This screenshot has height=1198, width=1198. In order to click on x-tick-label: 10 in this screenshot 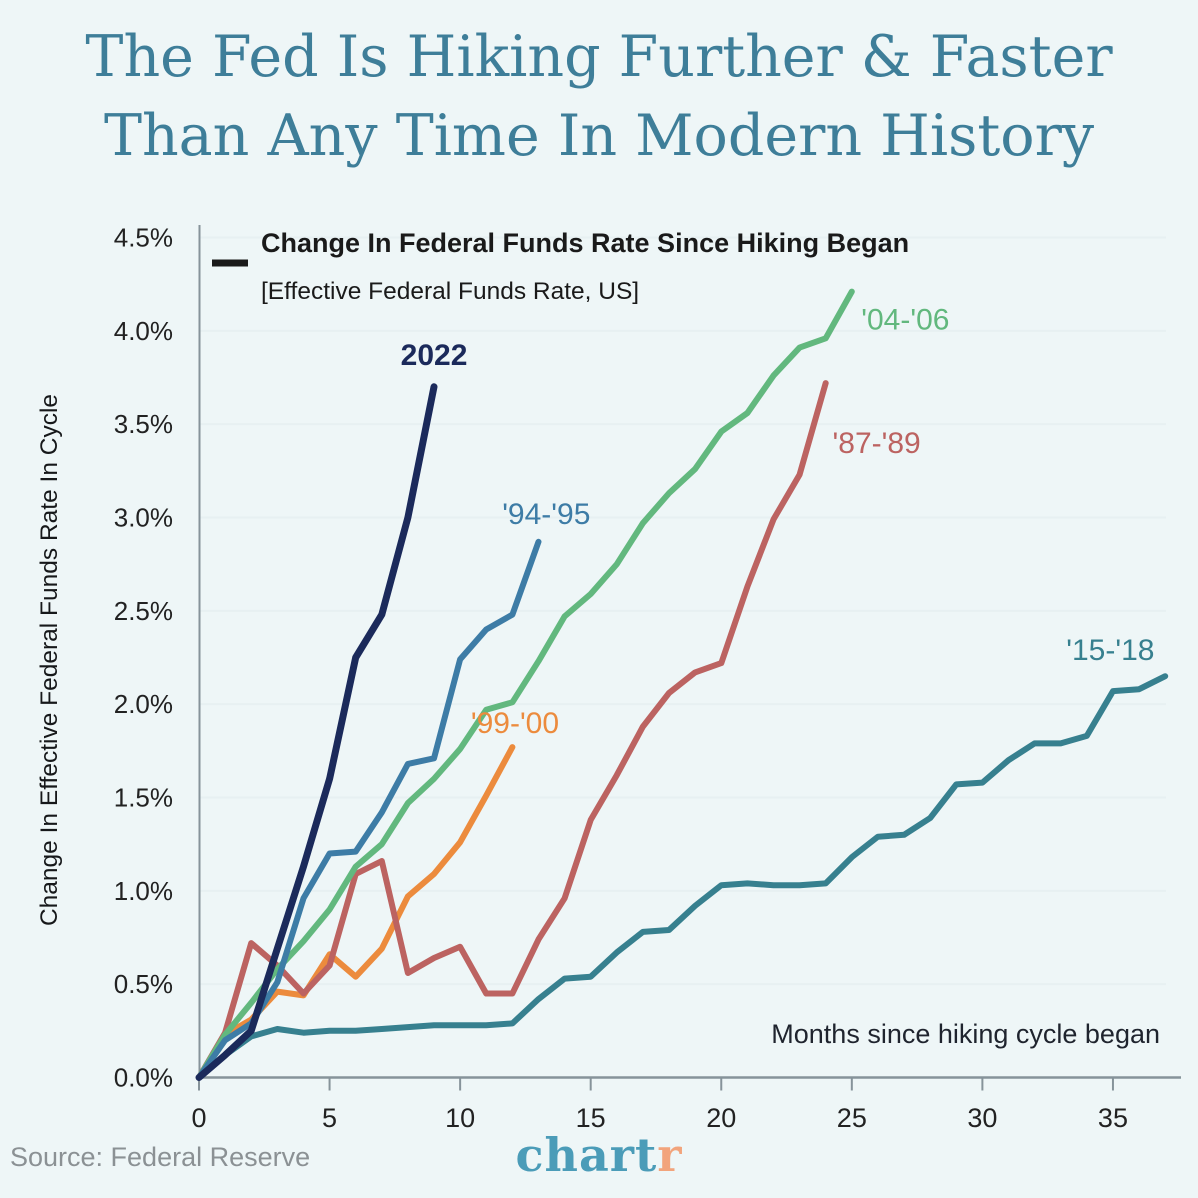, I will do `click(460, 1118)`.